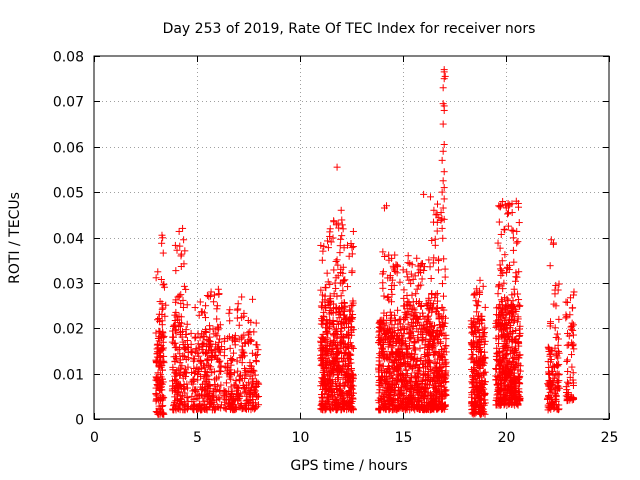 Image resolution: width=640 pixels, height=480 pixels. I want to click on x-tick-label: 0, so click(94, 438).